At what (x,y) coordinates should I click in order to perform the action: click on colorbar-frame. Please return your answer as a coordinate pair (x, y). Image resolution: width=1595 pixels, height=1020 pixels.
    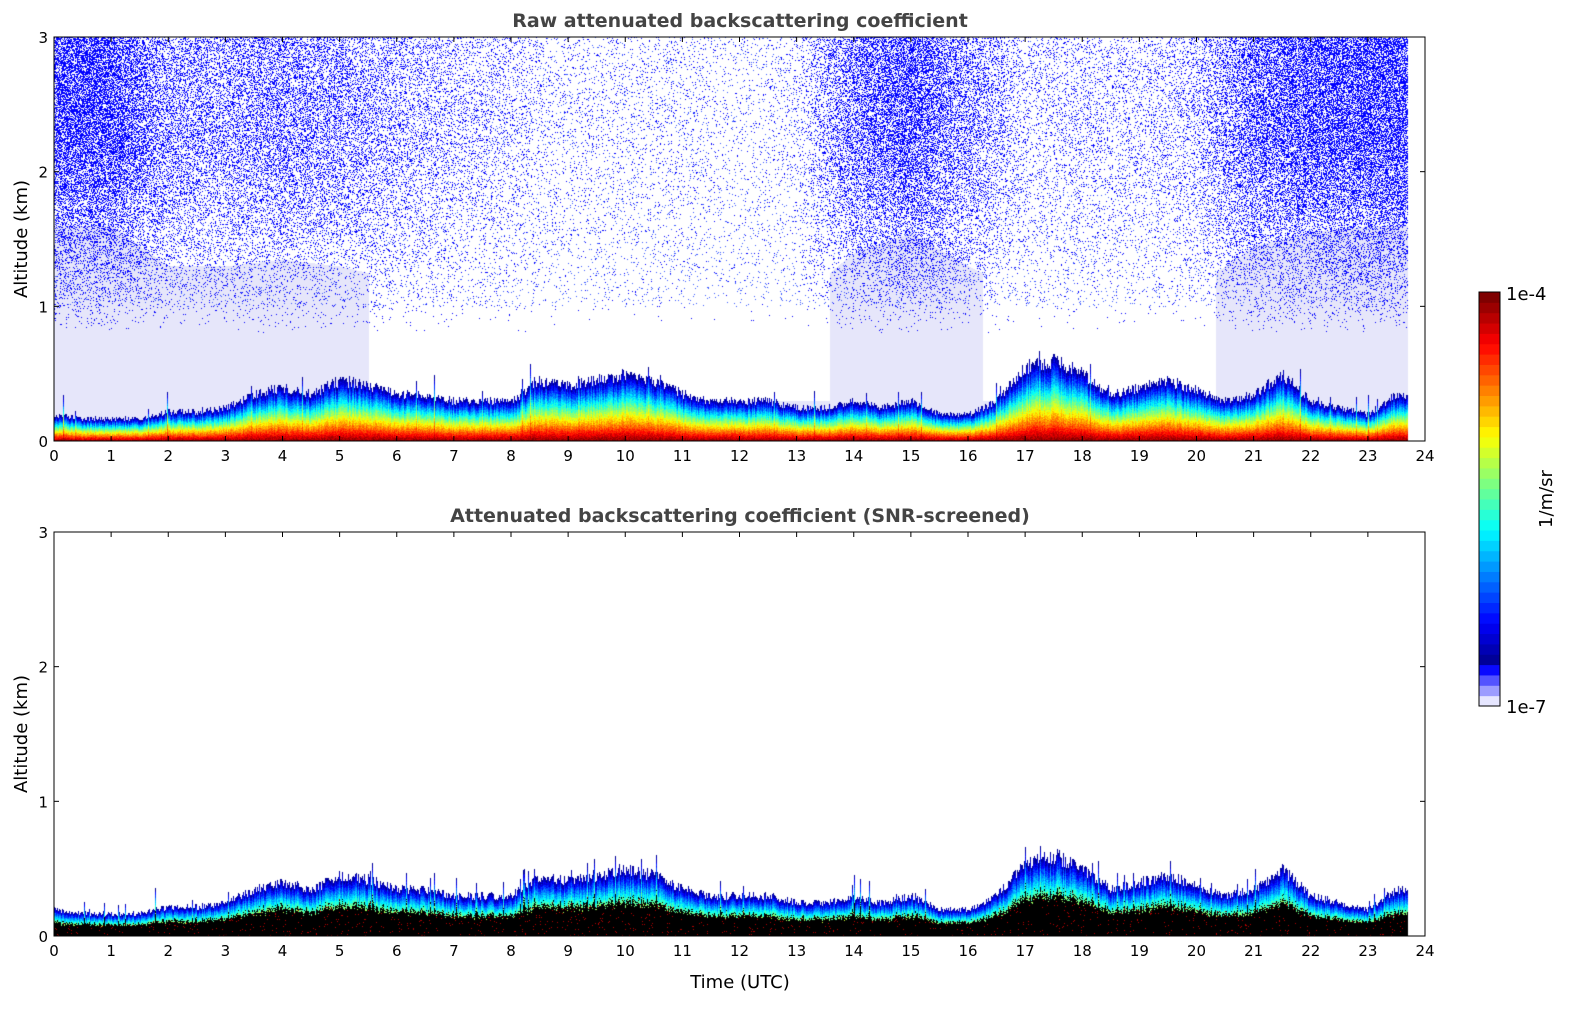
    Looking at the image, I should click on (1489, 499).